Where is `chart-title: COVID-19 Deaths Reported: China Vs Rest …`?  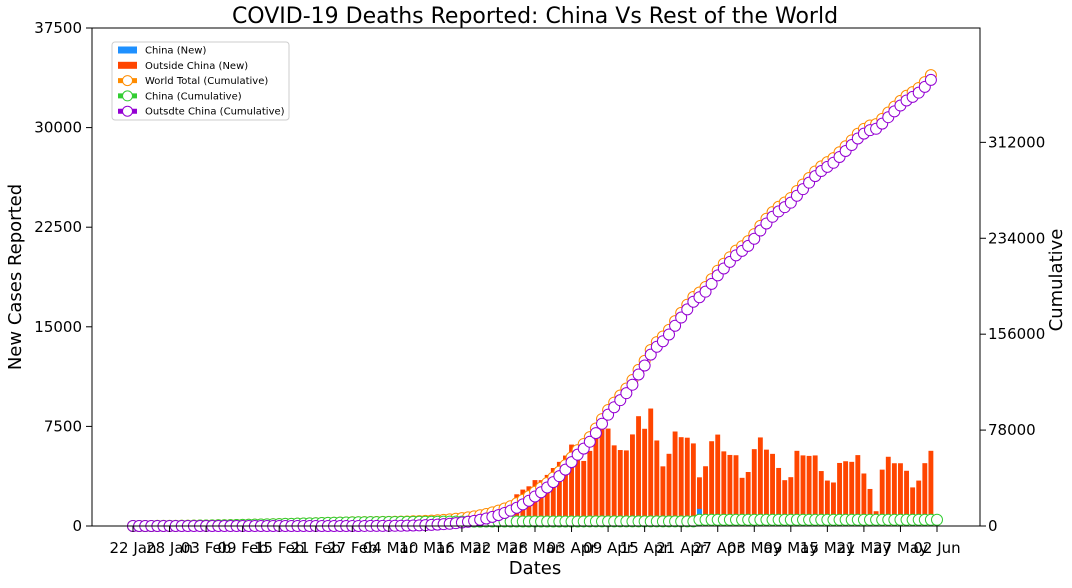
chart-title: COVID-19 Deaths Reported: China Vs Rest … is located at coordinates (535, 16).